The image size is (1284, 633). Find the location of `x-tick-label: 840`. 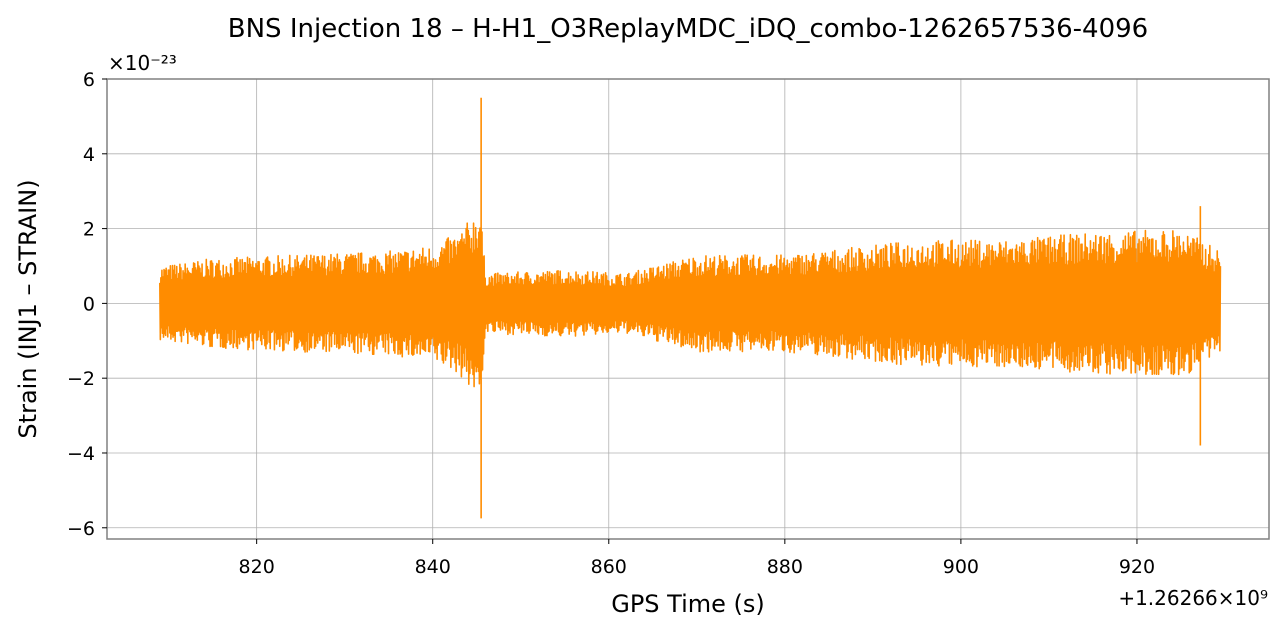

x-tick-label: 840 is located at coordinates (433, 567).